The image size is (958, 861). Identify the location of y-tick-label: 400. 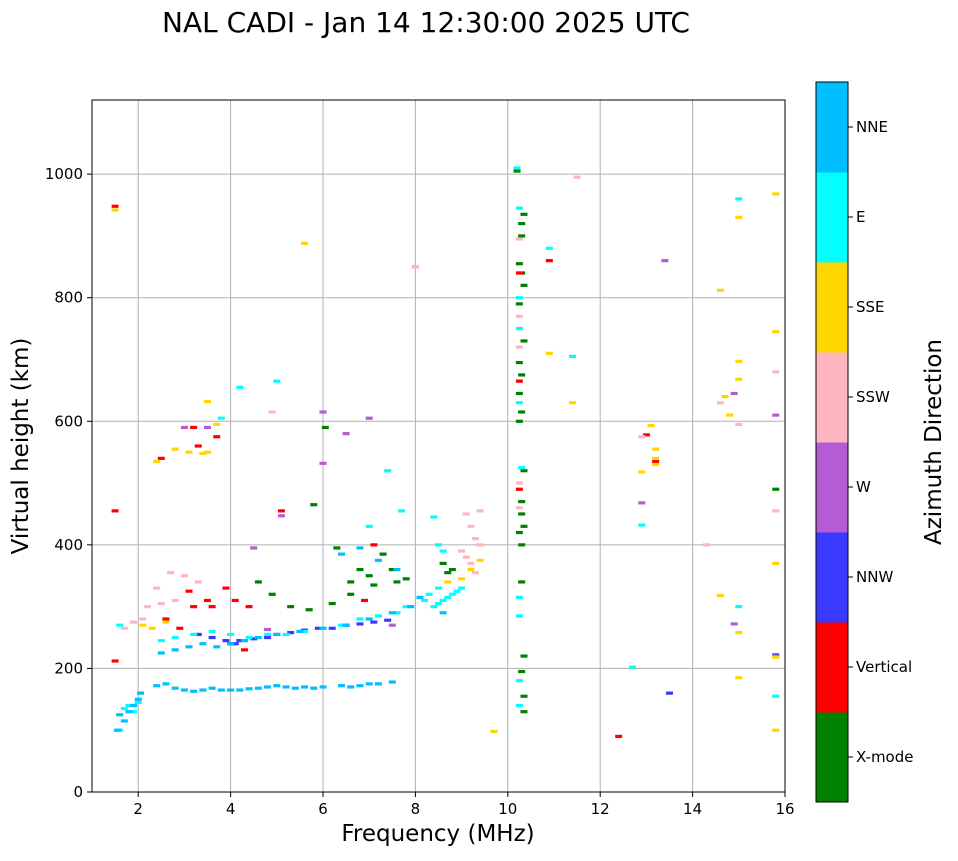
(68, 545).